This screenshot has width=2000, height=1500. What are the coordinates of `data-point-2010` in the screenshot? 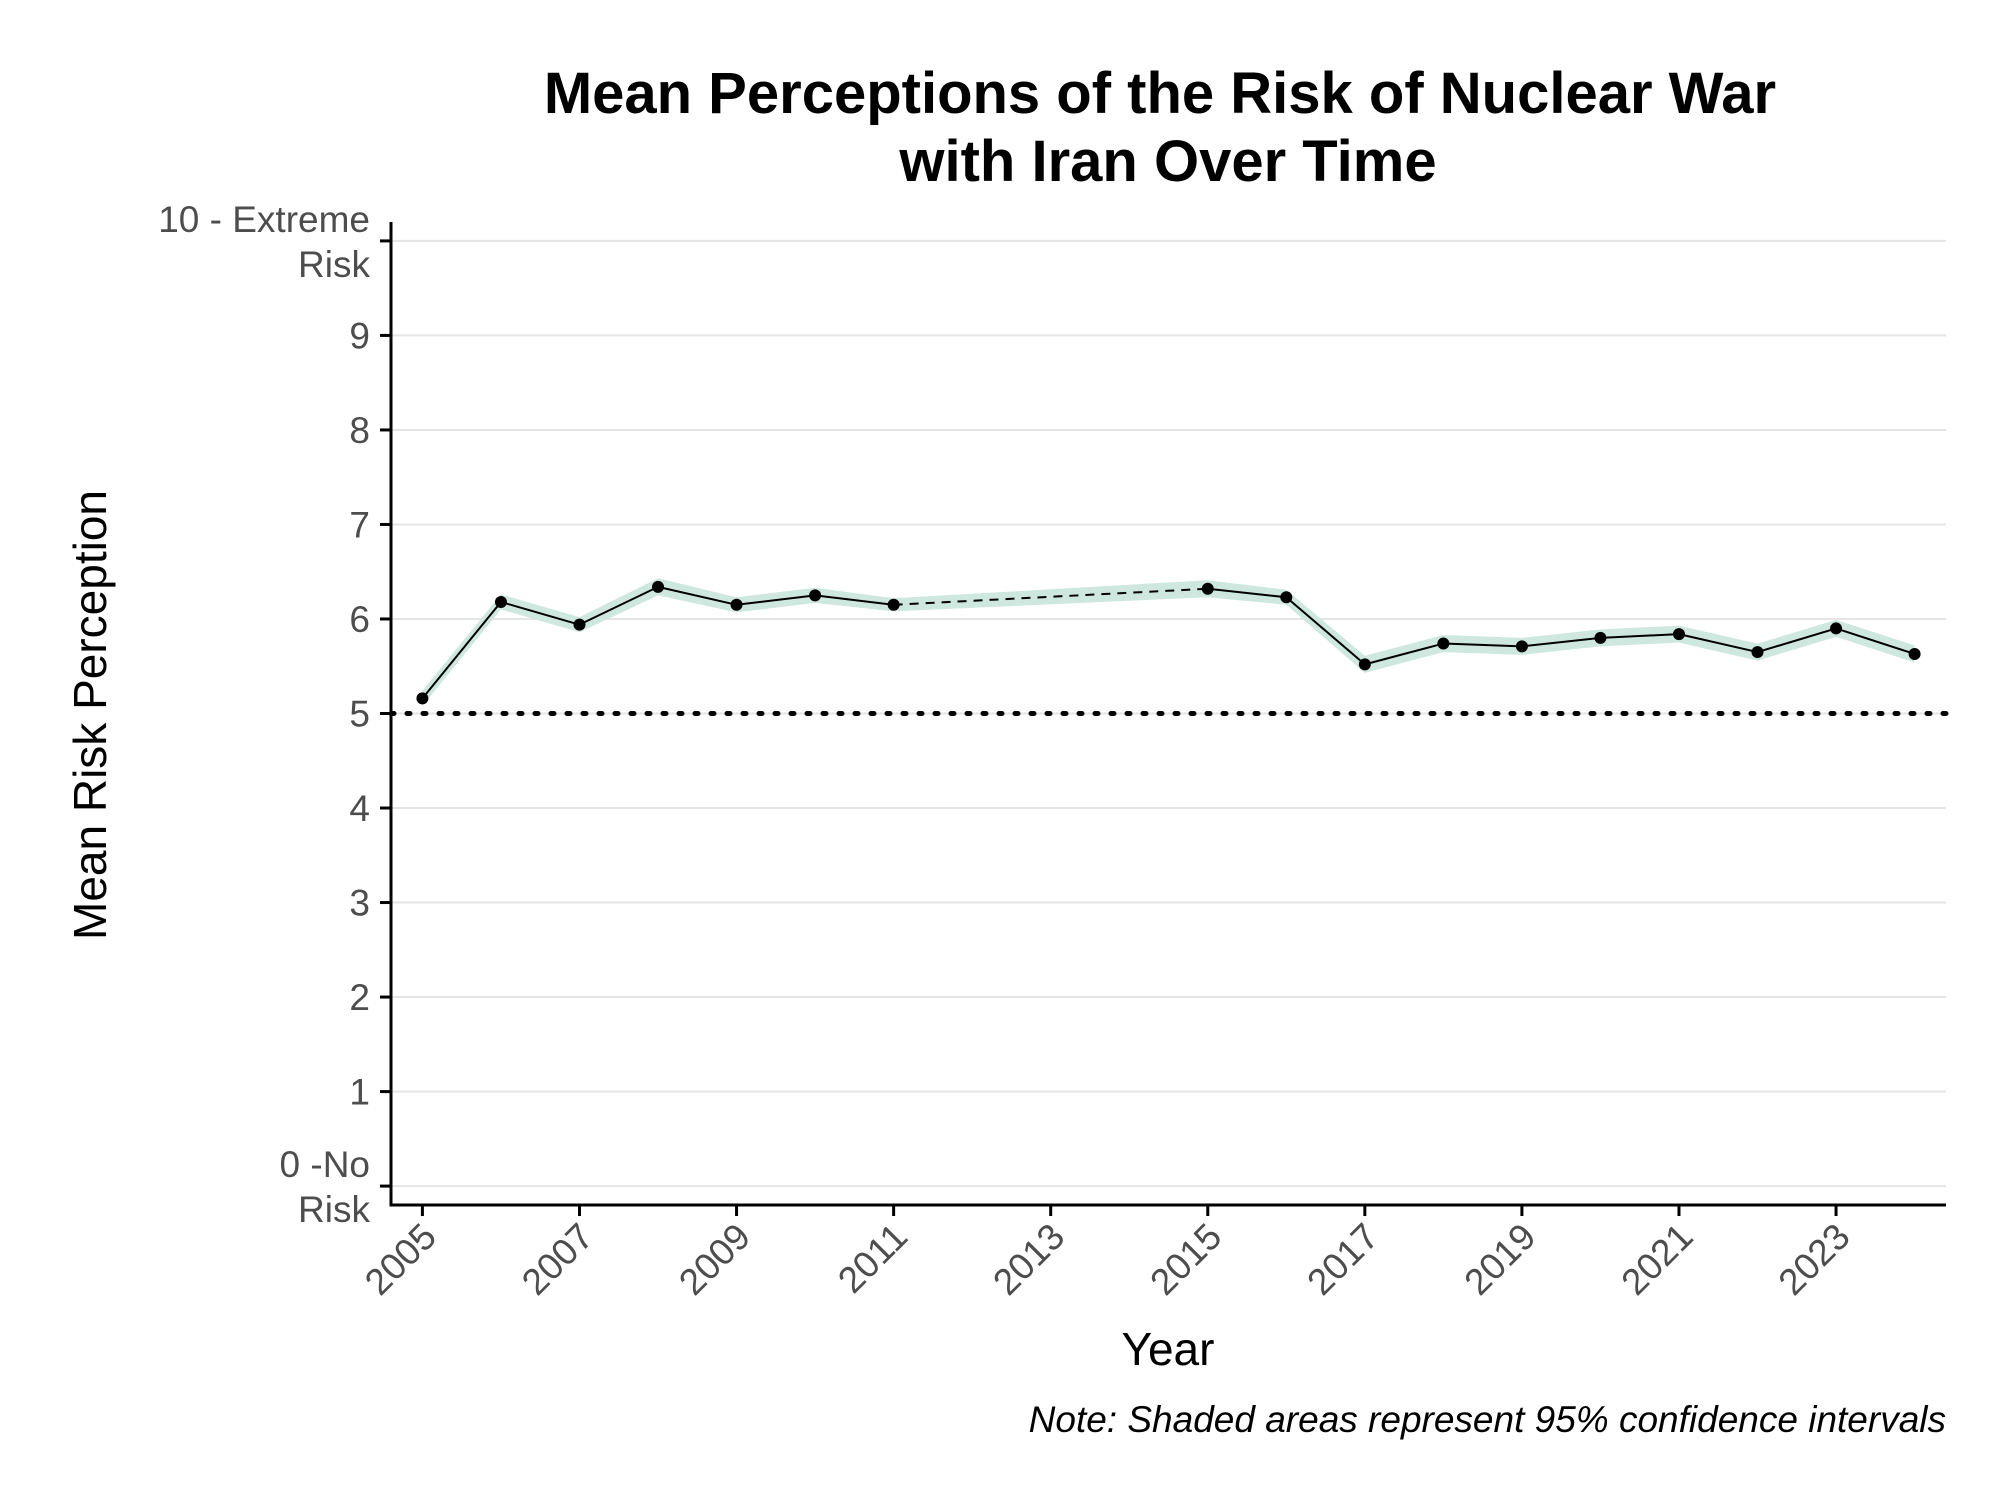 It's located at (815, 595).